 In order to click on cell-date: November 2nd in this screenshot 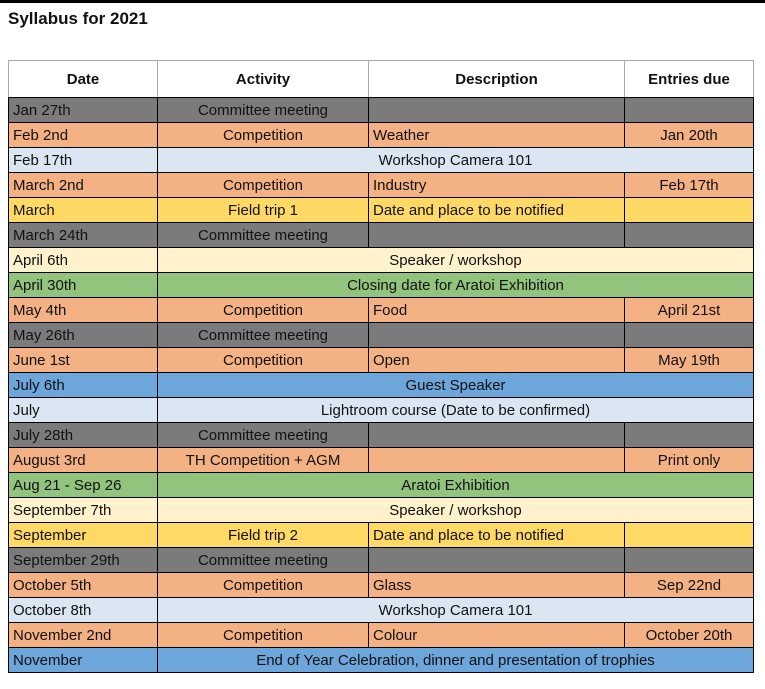, I will do `click(83, 635)`.